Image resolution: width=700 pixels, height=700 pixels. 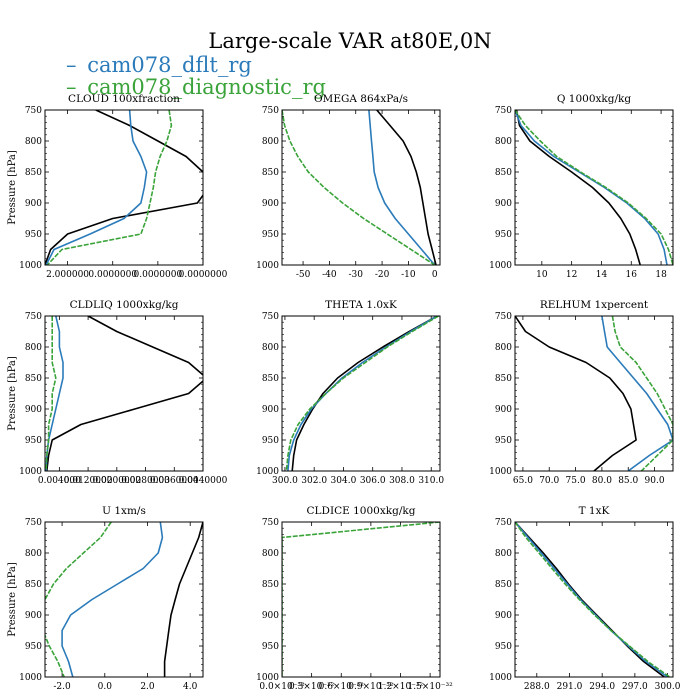 I want to click on x-tick-label: 294.0, so click(x=602, y=687).